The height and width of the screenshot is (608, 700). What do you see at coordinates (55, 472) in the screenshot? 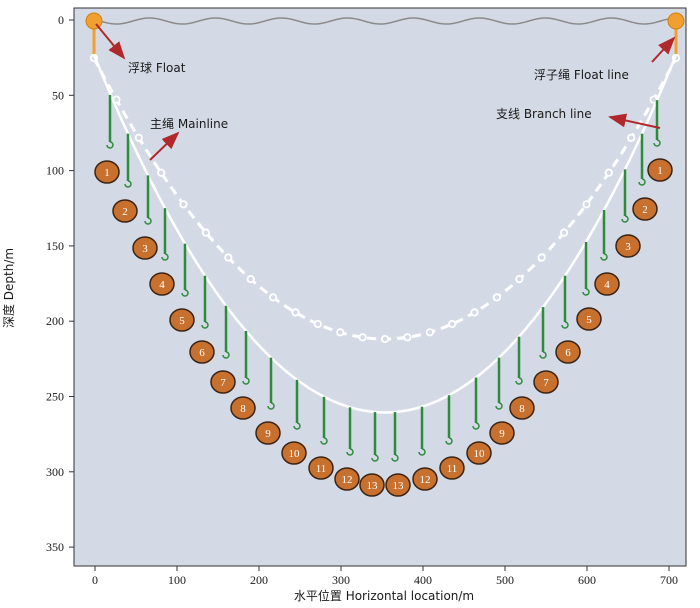
I see `y-tick-label: 300` at bounding box center [55, 472].